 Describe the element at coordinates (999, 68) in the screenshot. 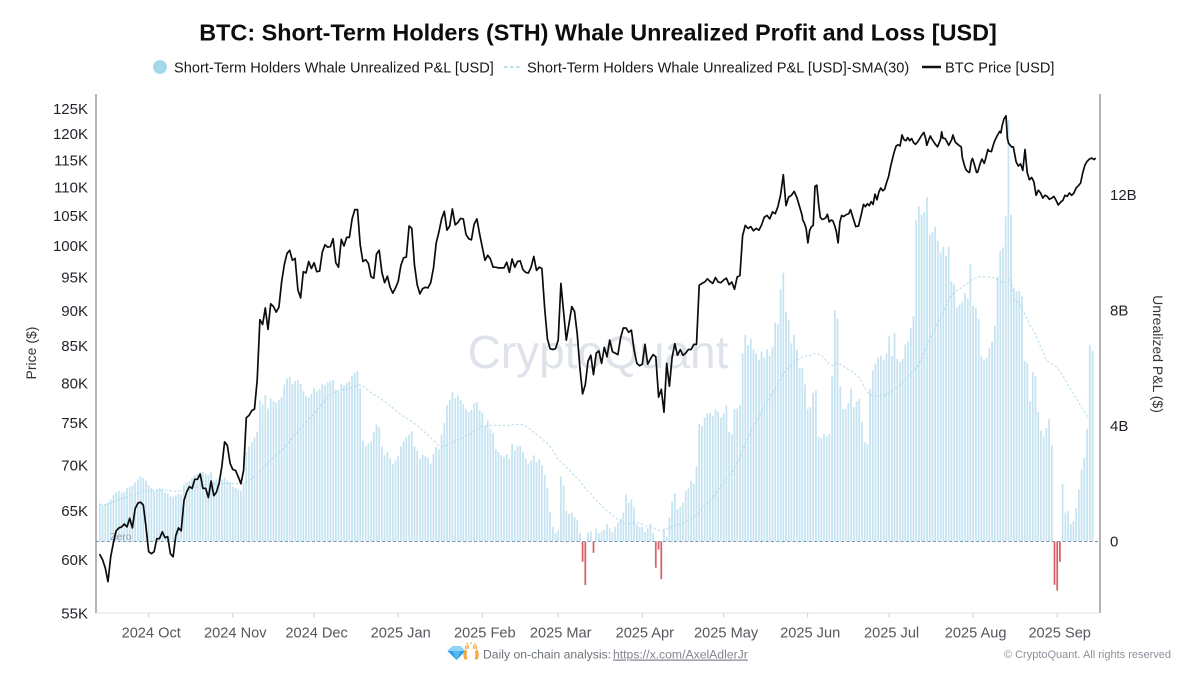

I see `svg-text: BTC Price [USD]` at that location.